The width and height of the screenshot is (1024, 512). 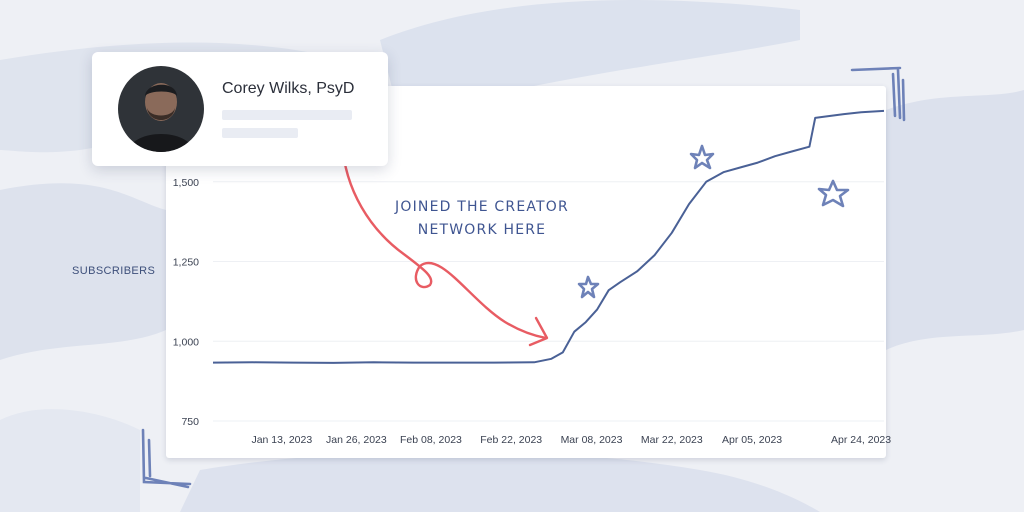 I want to click on x-tick-label: Jan 26, 2023, so click(x=356, y=440).